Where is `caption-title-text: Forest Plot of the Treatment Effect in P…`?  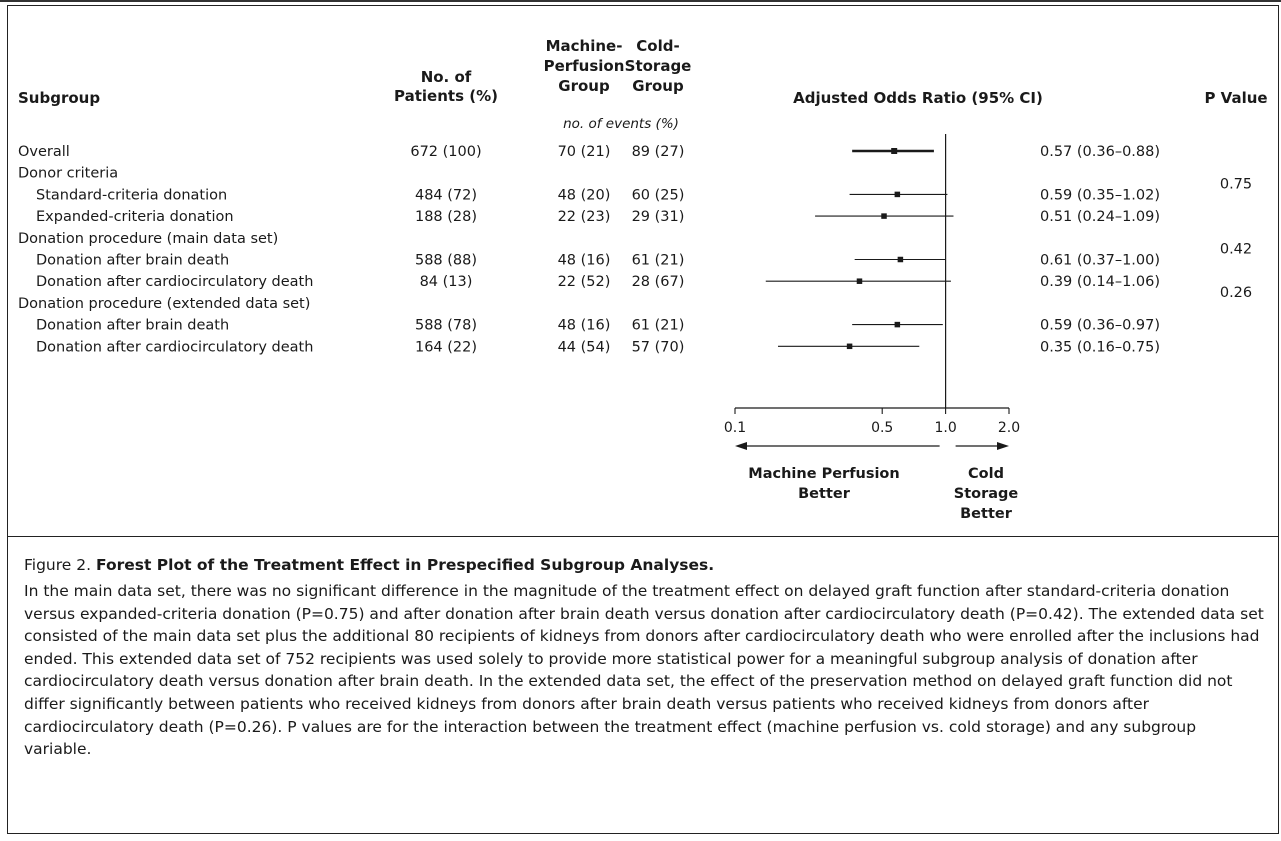
caption-title-text: Forest Plot of the Treatment Effect in P… is located at coordinates (405, 565).